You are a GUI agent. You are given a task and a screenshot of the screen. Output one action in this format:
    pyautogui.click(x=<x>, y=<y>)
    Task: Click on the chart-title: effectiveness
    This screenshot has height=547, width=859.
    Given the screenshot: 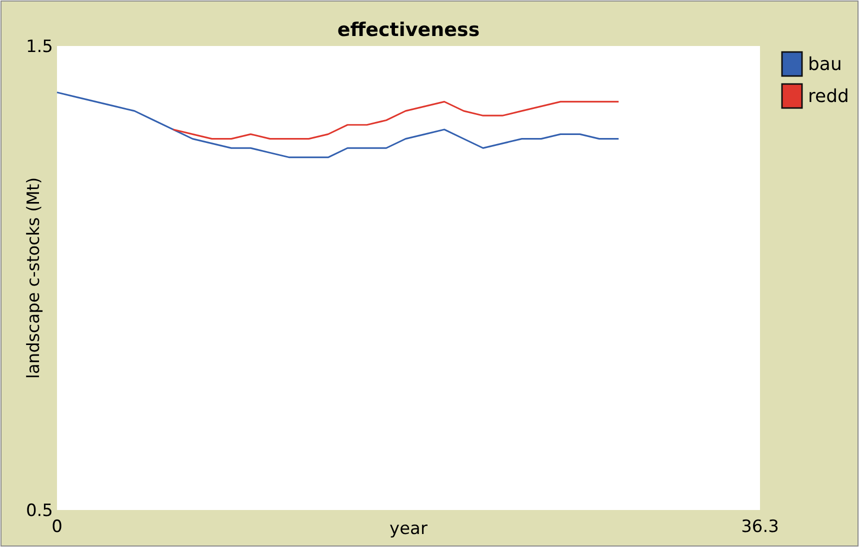 What is the action you would take?
    pyautogui.click(x=408, y=30)
    